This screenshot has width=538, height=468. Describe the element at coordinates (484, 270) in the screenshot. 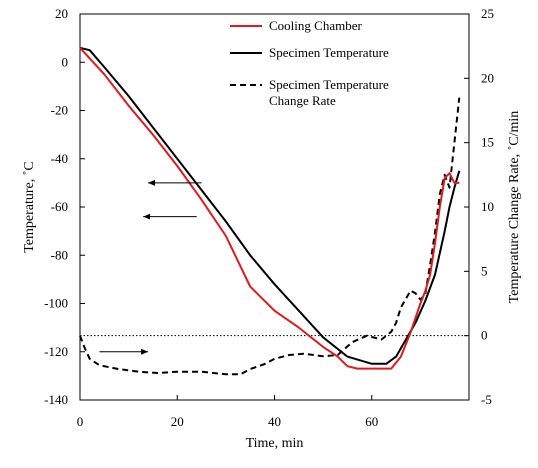

I see `y2-tick-label: 5` at that location.